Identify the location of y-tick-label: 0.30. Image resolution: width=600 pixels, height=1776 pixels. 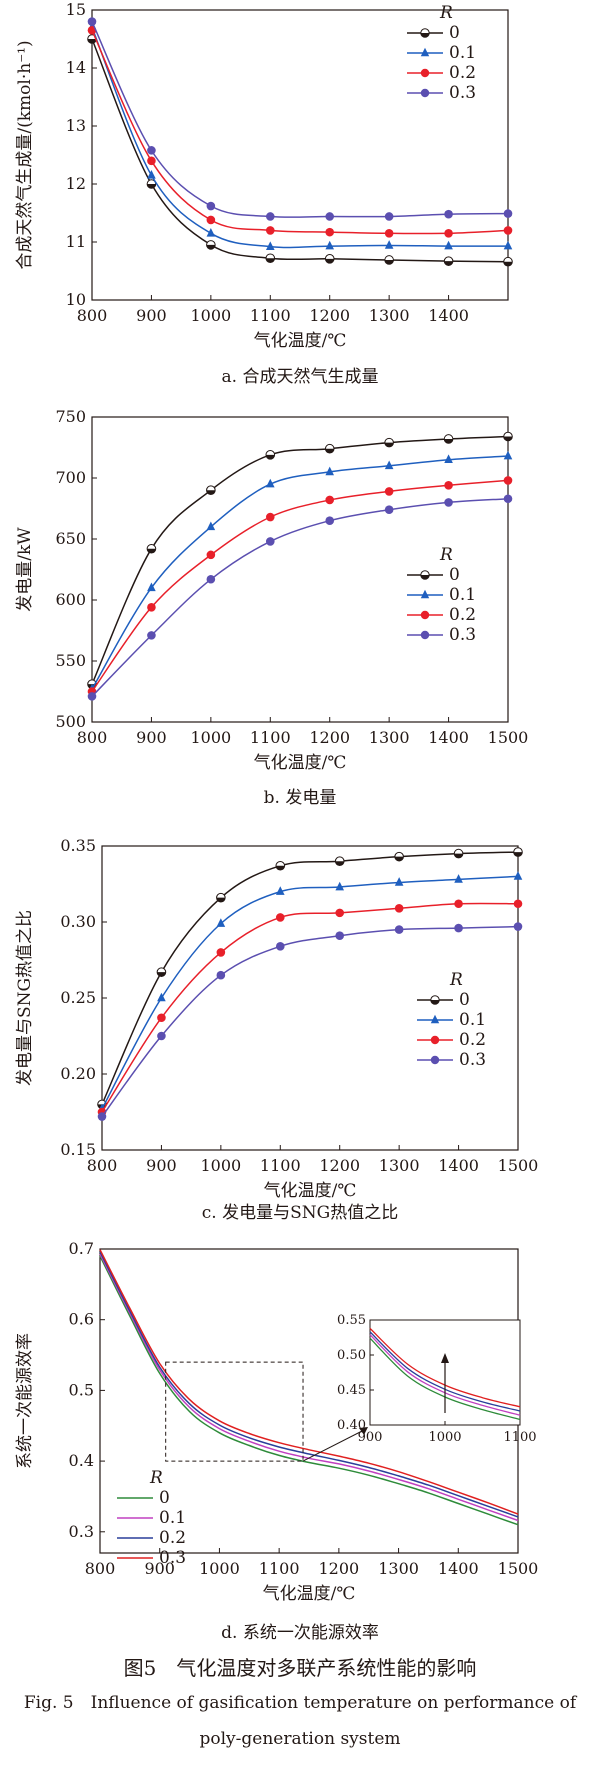
(78, 921).